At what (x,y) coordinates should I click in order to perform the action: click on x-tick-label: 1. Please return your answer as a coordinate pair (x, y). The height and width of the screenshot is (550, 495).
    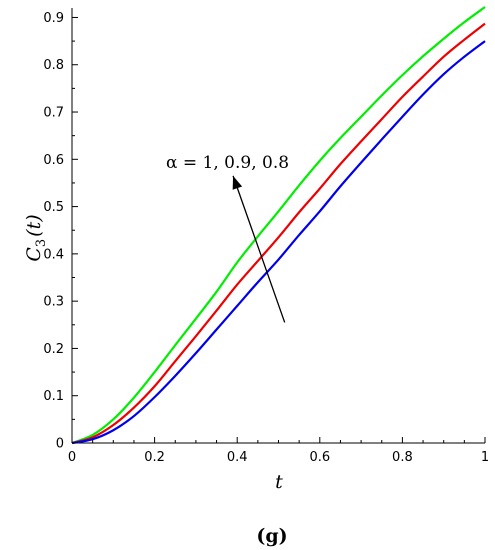
    Looking at the image, I should click on (485, 457).